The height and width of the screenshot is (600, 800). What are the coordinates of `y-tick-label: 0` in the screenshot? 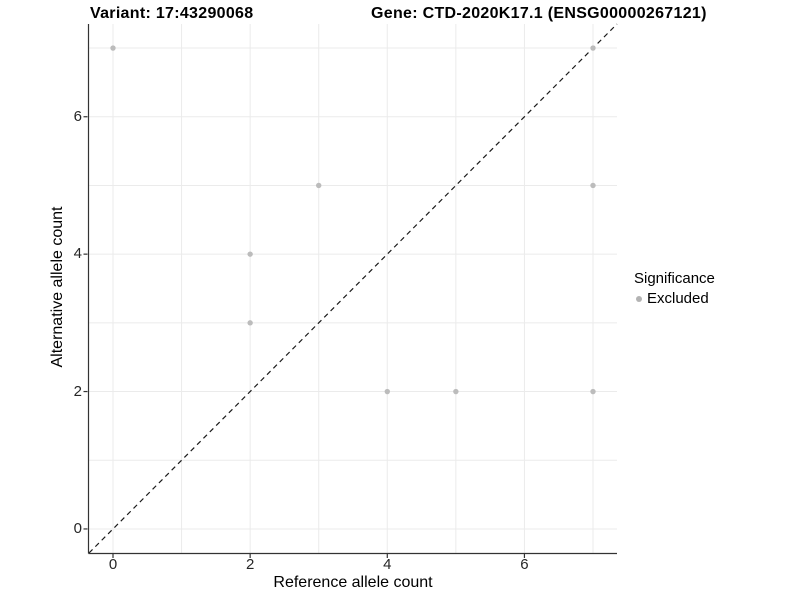 It's located at (77, 528).